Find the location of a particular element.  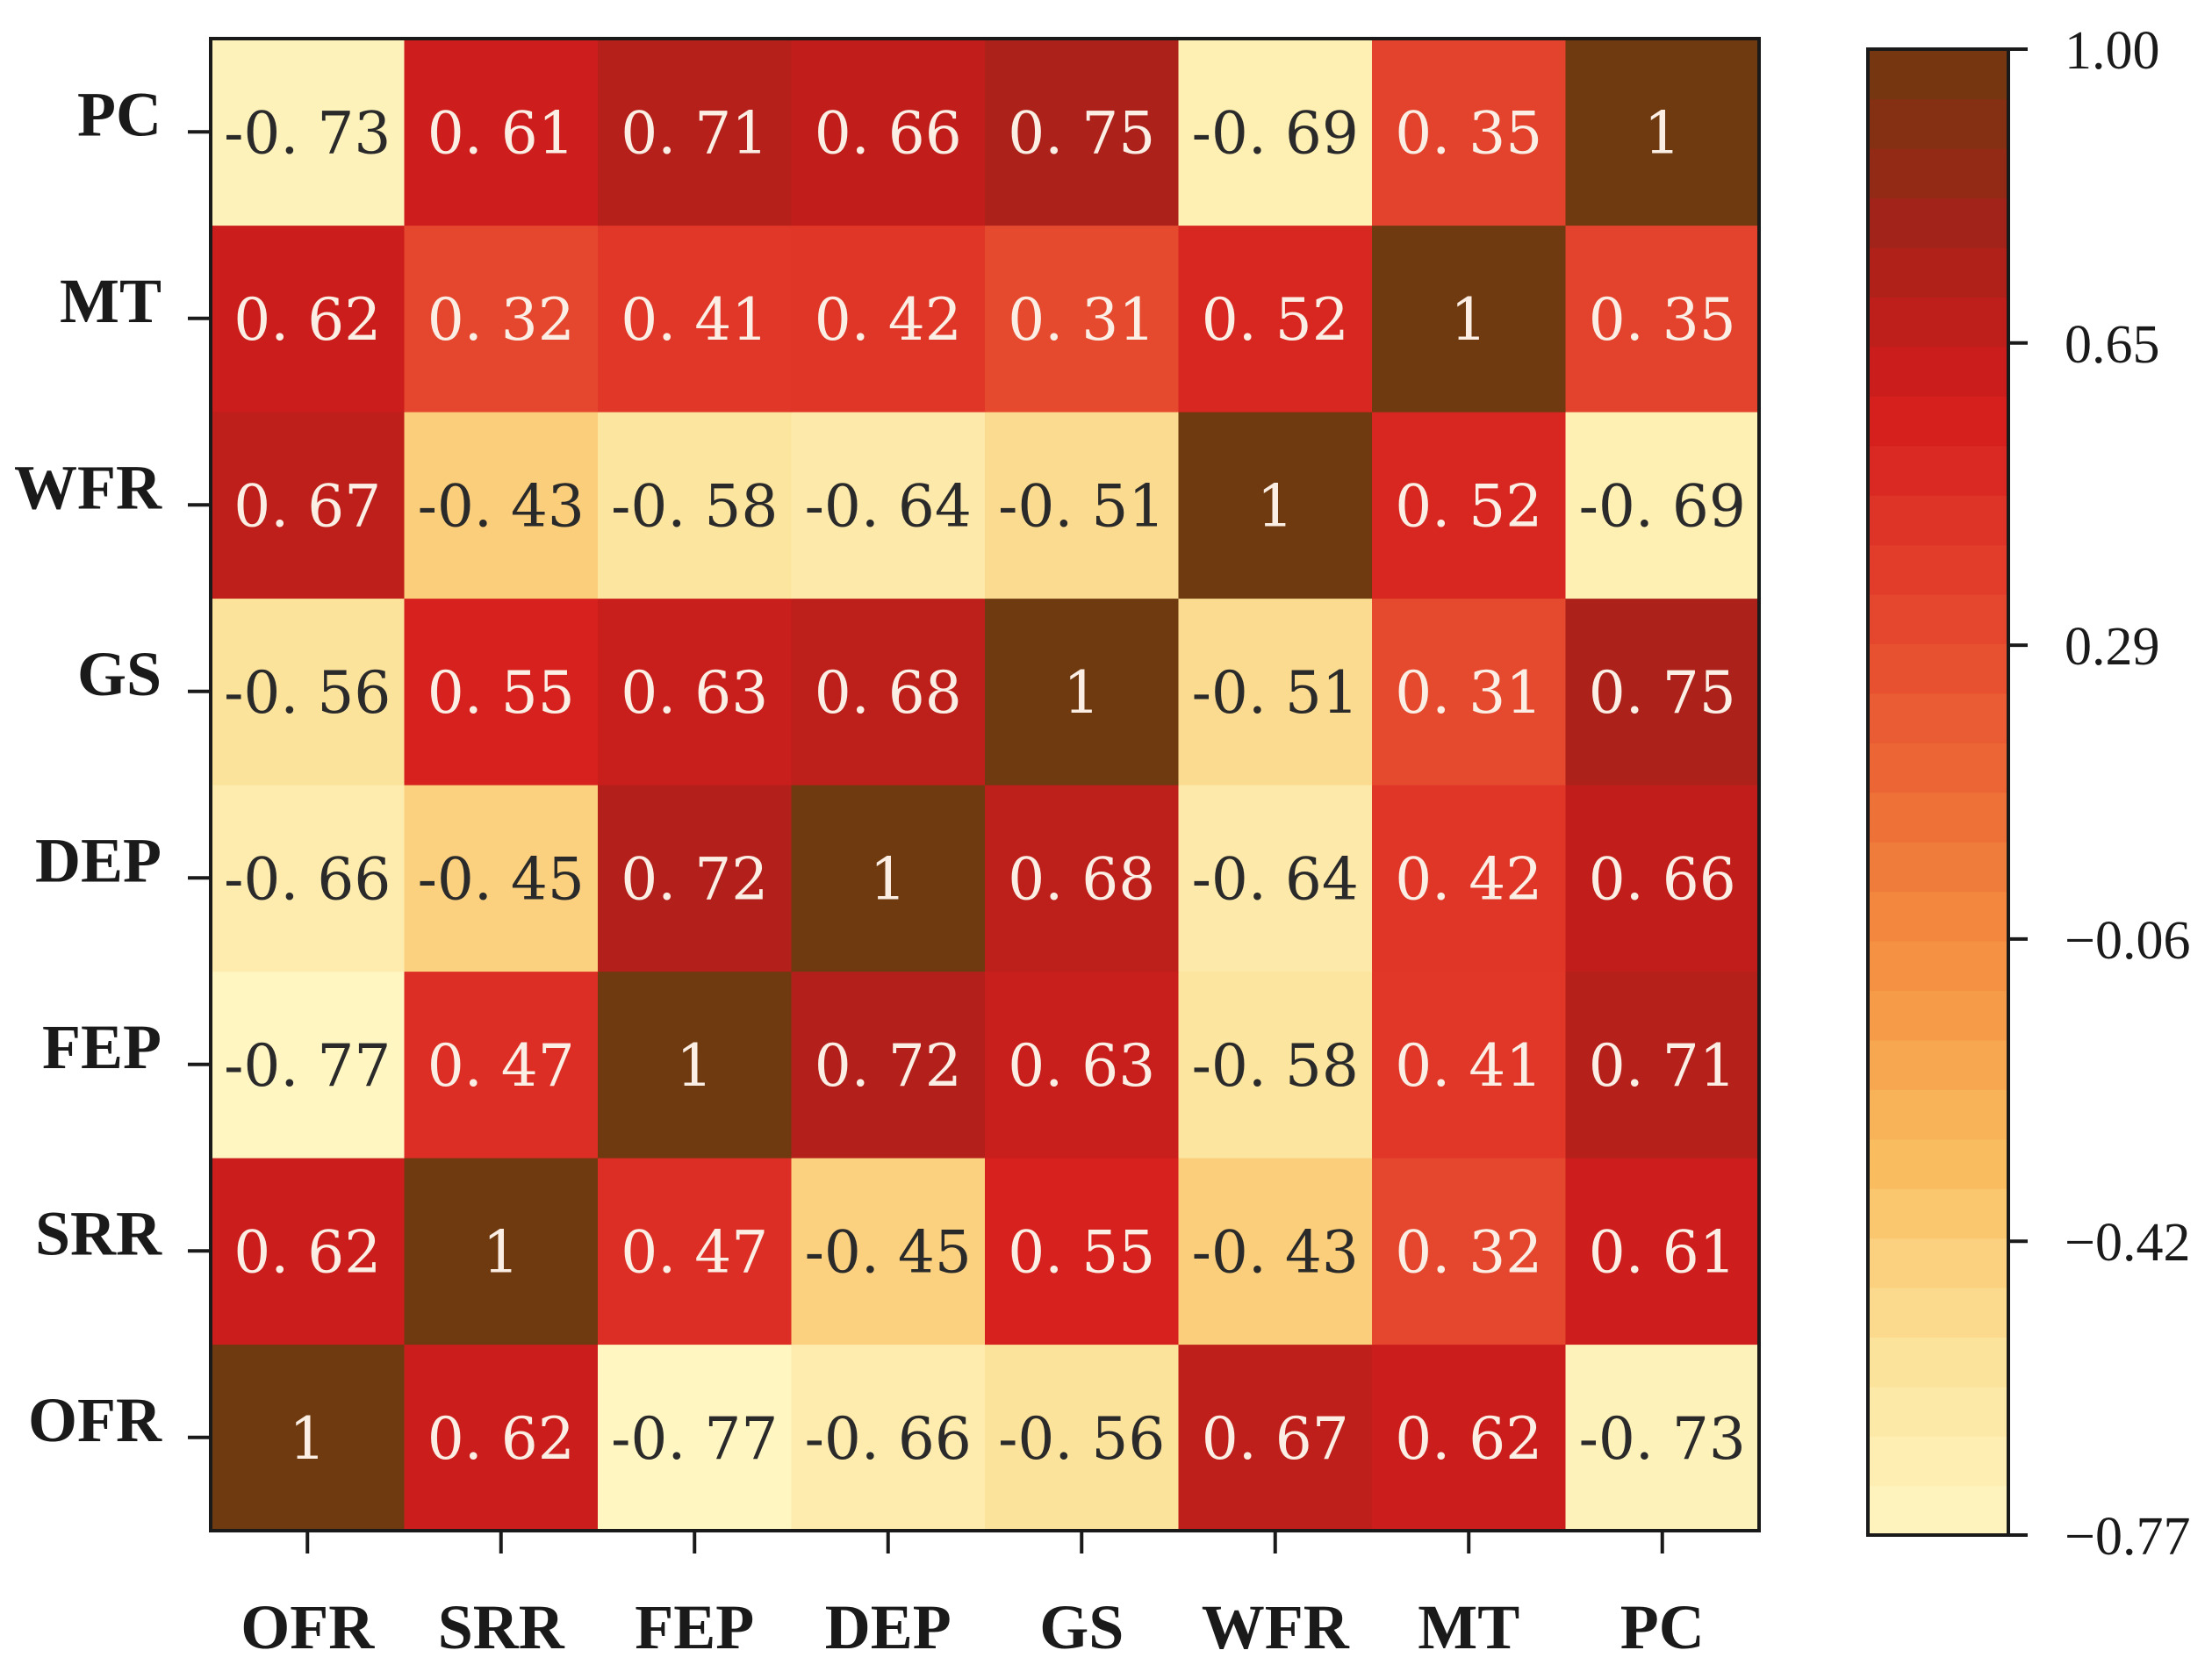

heatmap-cell-label: 0. 68 is located at coordinates (1081, 879).